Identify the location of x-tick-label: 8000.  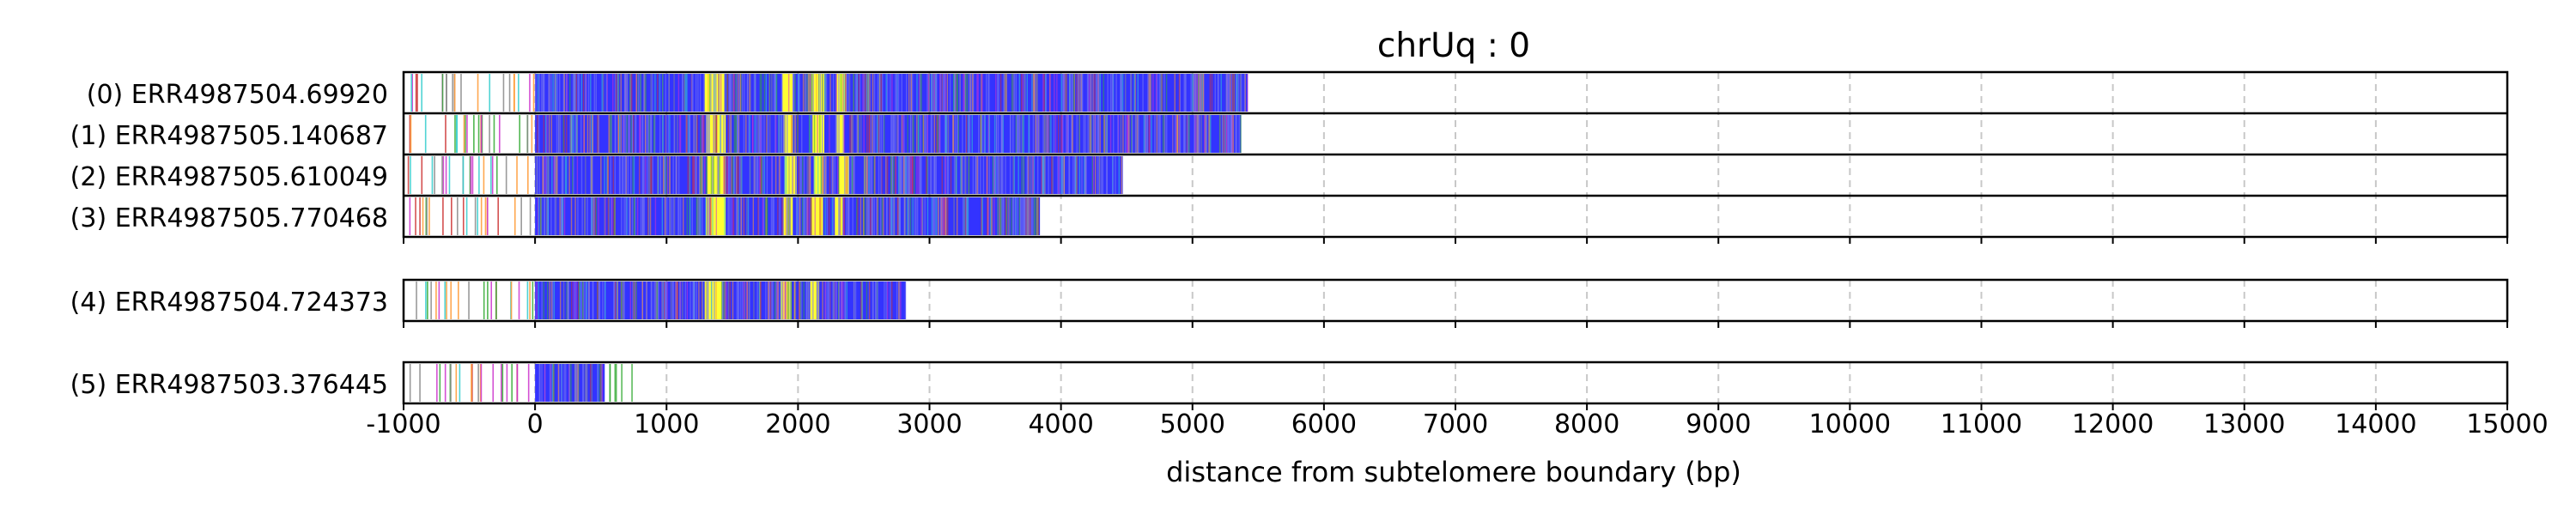
(1587, 424).